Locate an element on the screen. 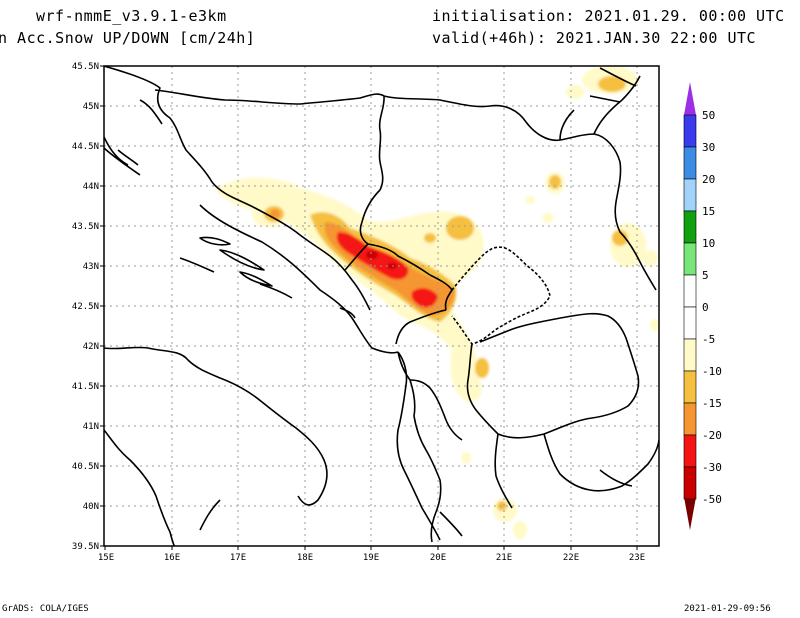 The width and height of the screenshot is (800, 618). lat-label: 43N is located at coordinates (91, 267).